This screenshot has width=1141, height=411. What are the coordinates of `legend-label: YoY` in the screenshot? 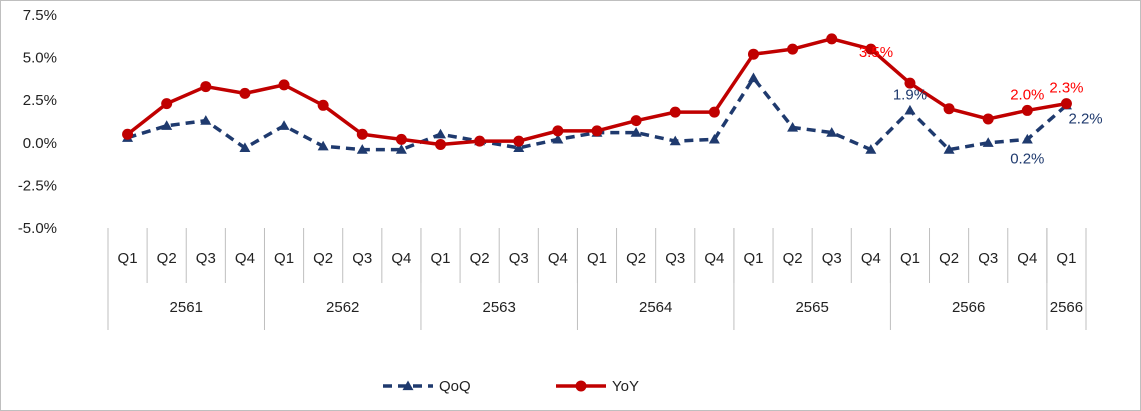 It's located at (625, 386).